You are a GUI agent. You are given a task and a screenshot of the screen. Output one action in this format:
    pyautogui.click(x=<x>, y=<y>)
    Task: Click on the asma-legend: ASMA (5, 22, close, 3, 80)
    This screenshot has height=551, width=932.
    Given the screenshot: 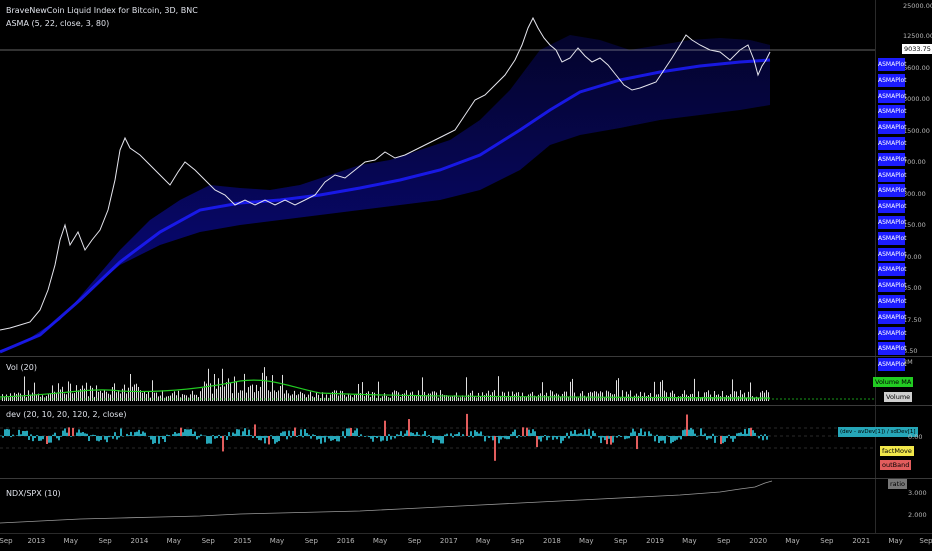 What is the action you would take?
    pyautogui.click(x=57, y=23)
    